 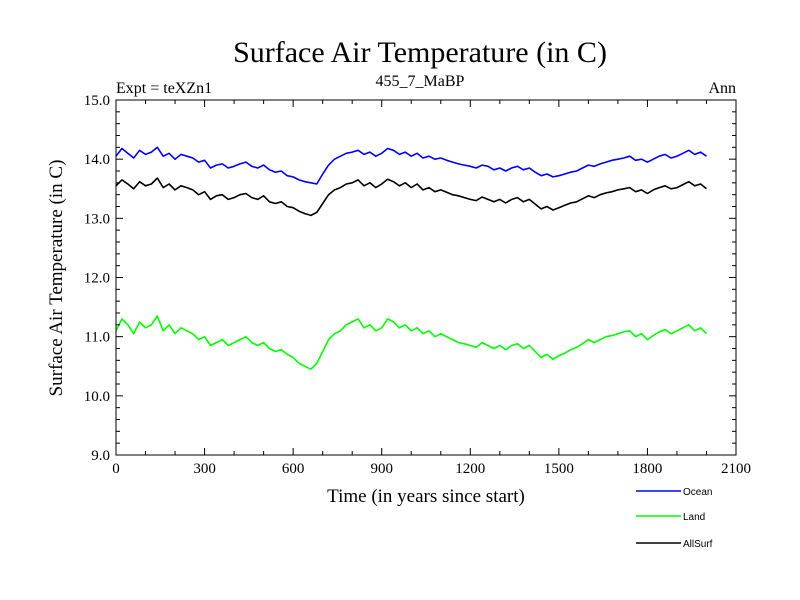 I want to click on subtitle-right: Ann, so click(x=722, y=88).